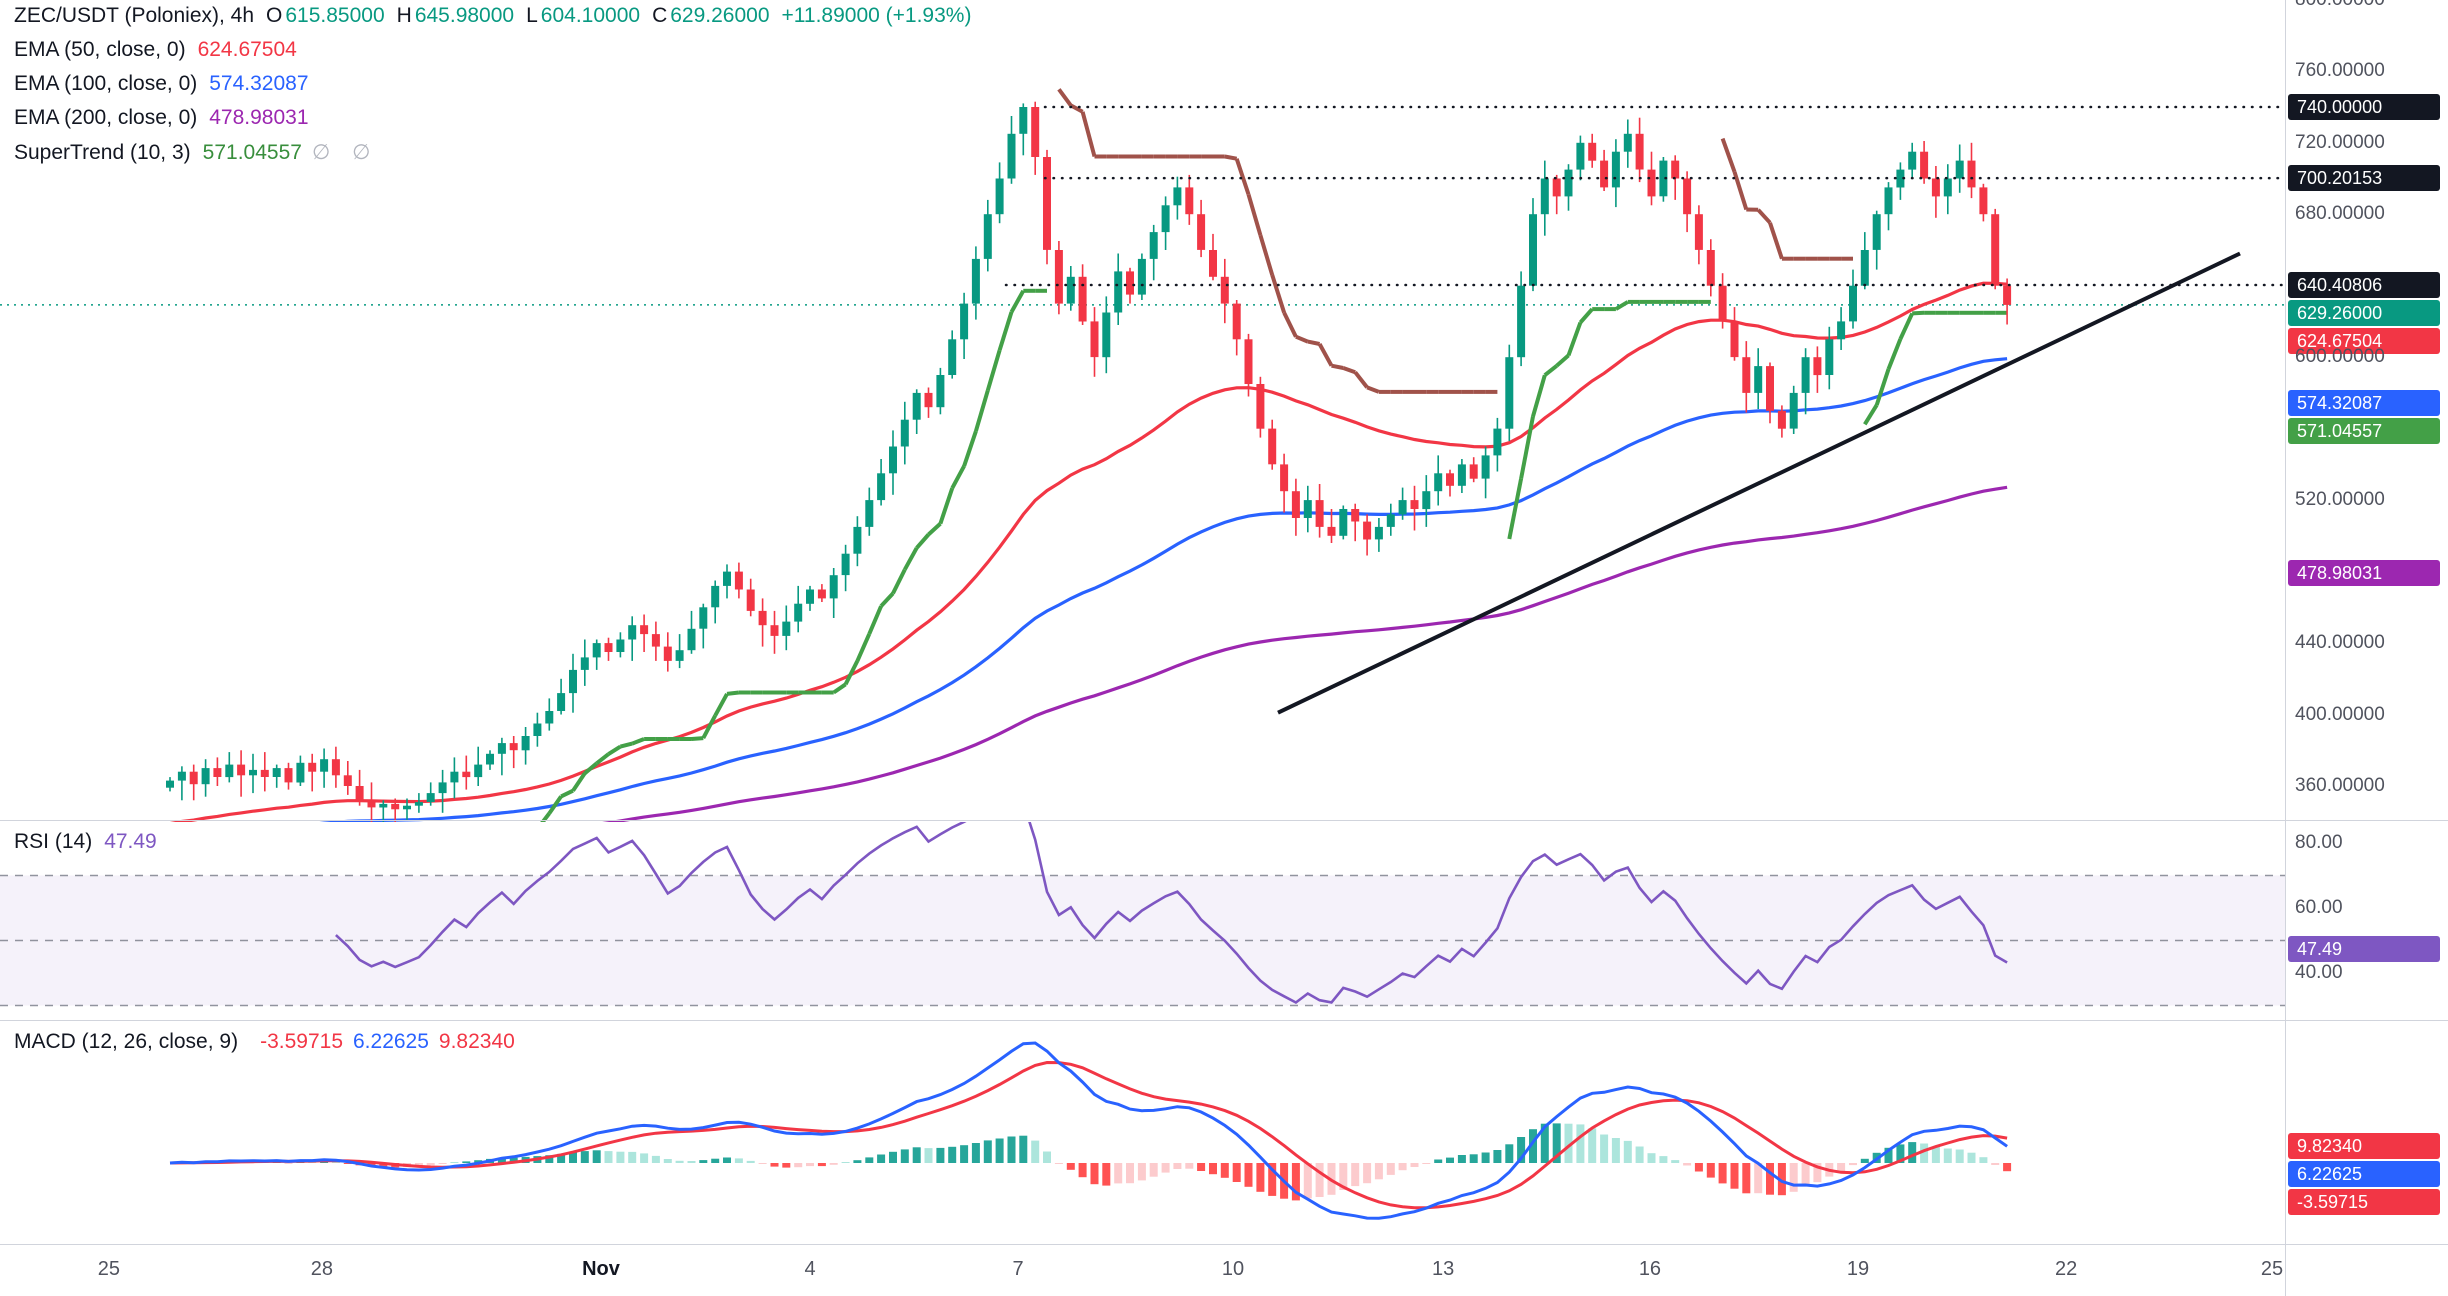 This screenshot has height=1296, width=2448. I want to click on time-axis-label: 19, so click(1858, 1269).